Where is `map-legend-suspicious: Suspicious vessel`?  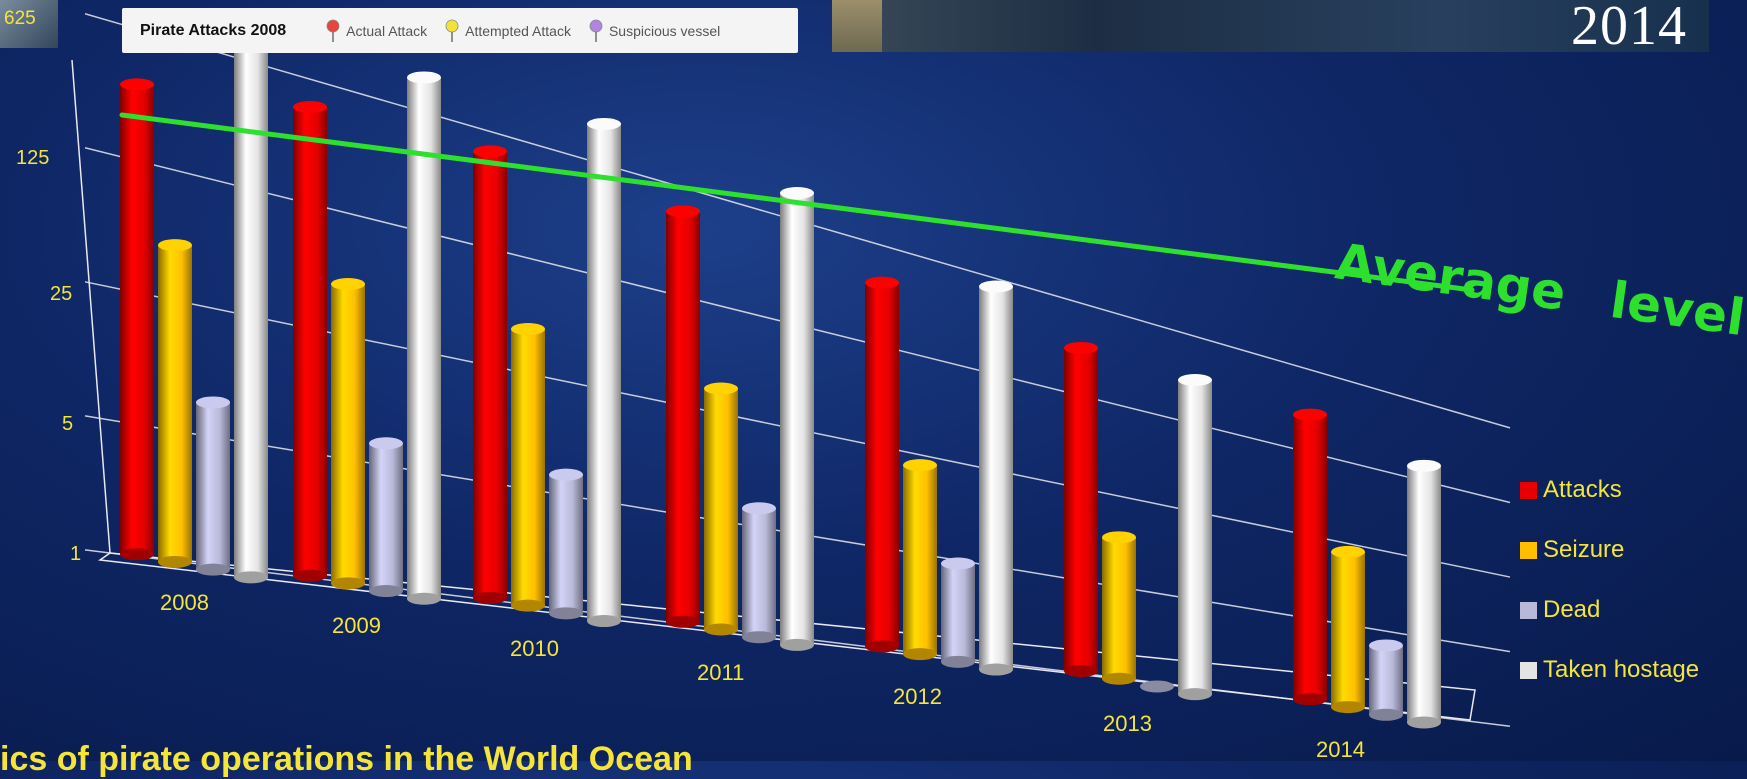 map-legend-suspicious: Suspicious vessel is located at coordinates (654, 31).